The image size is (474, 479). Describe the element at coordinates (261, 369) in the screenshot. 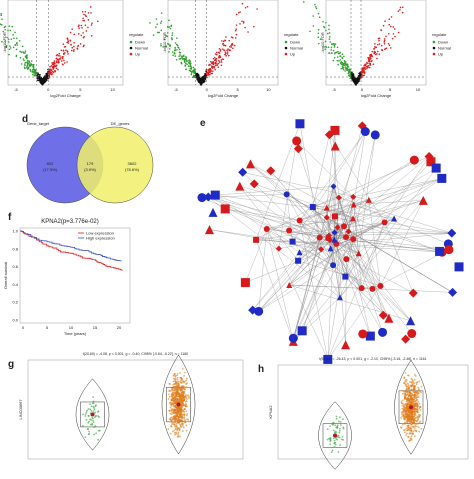

I see `panel-label: h` at that location.